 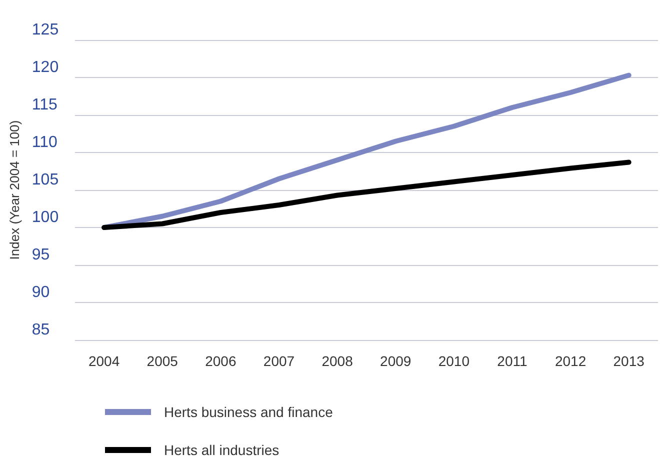 What do you see at coordinates (279, 361) in the screenshot?
I see `x-tick-label: 2007` at bounding box center [279, 361].